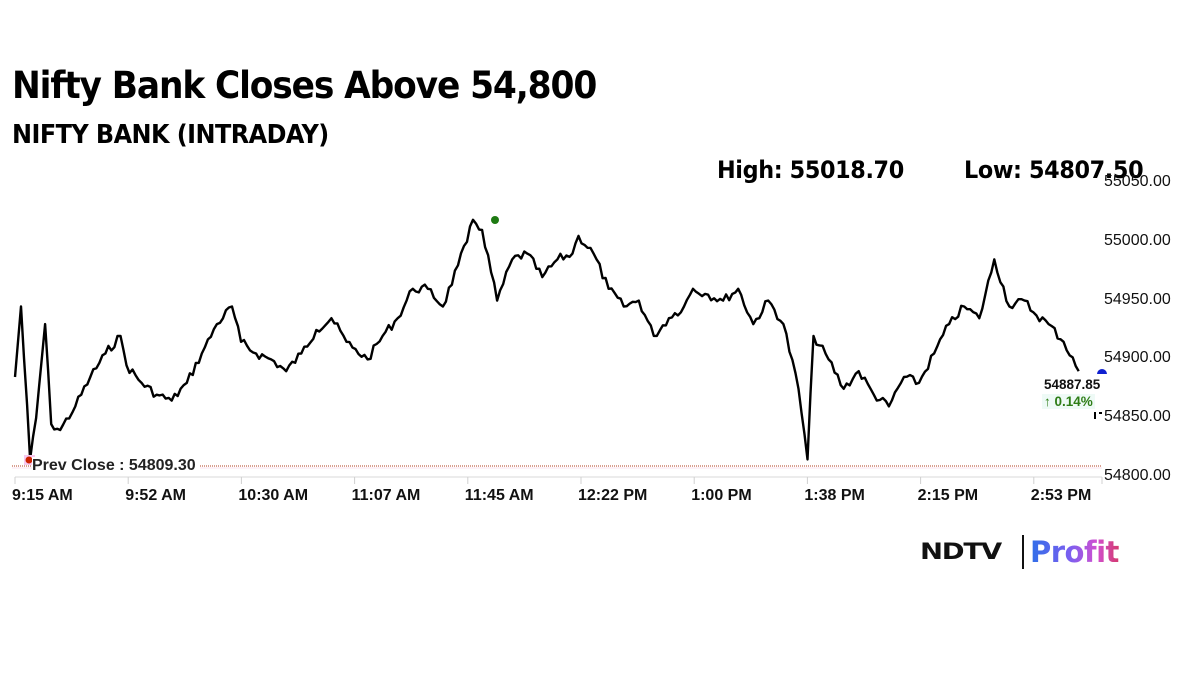 Image resolution: width=1200 pixels, height=675 pixels. Describe the element at coordinates (499, 495) in the screenshot. I see `x-tick-label: 11:45 AM` at that location.